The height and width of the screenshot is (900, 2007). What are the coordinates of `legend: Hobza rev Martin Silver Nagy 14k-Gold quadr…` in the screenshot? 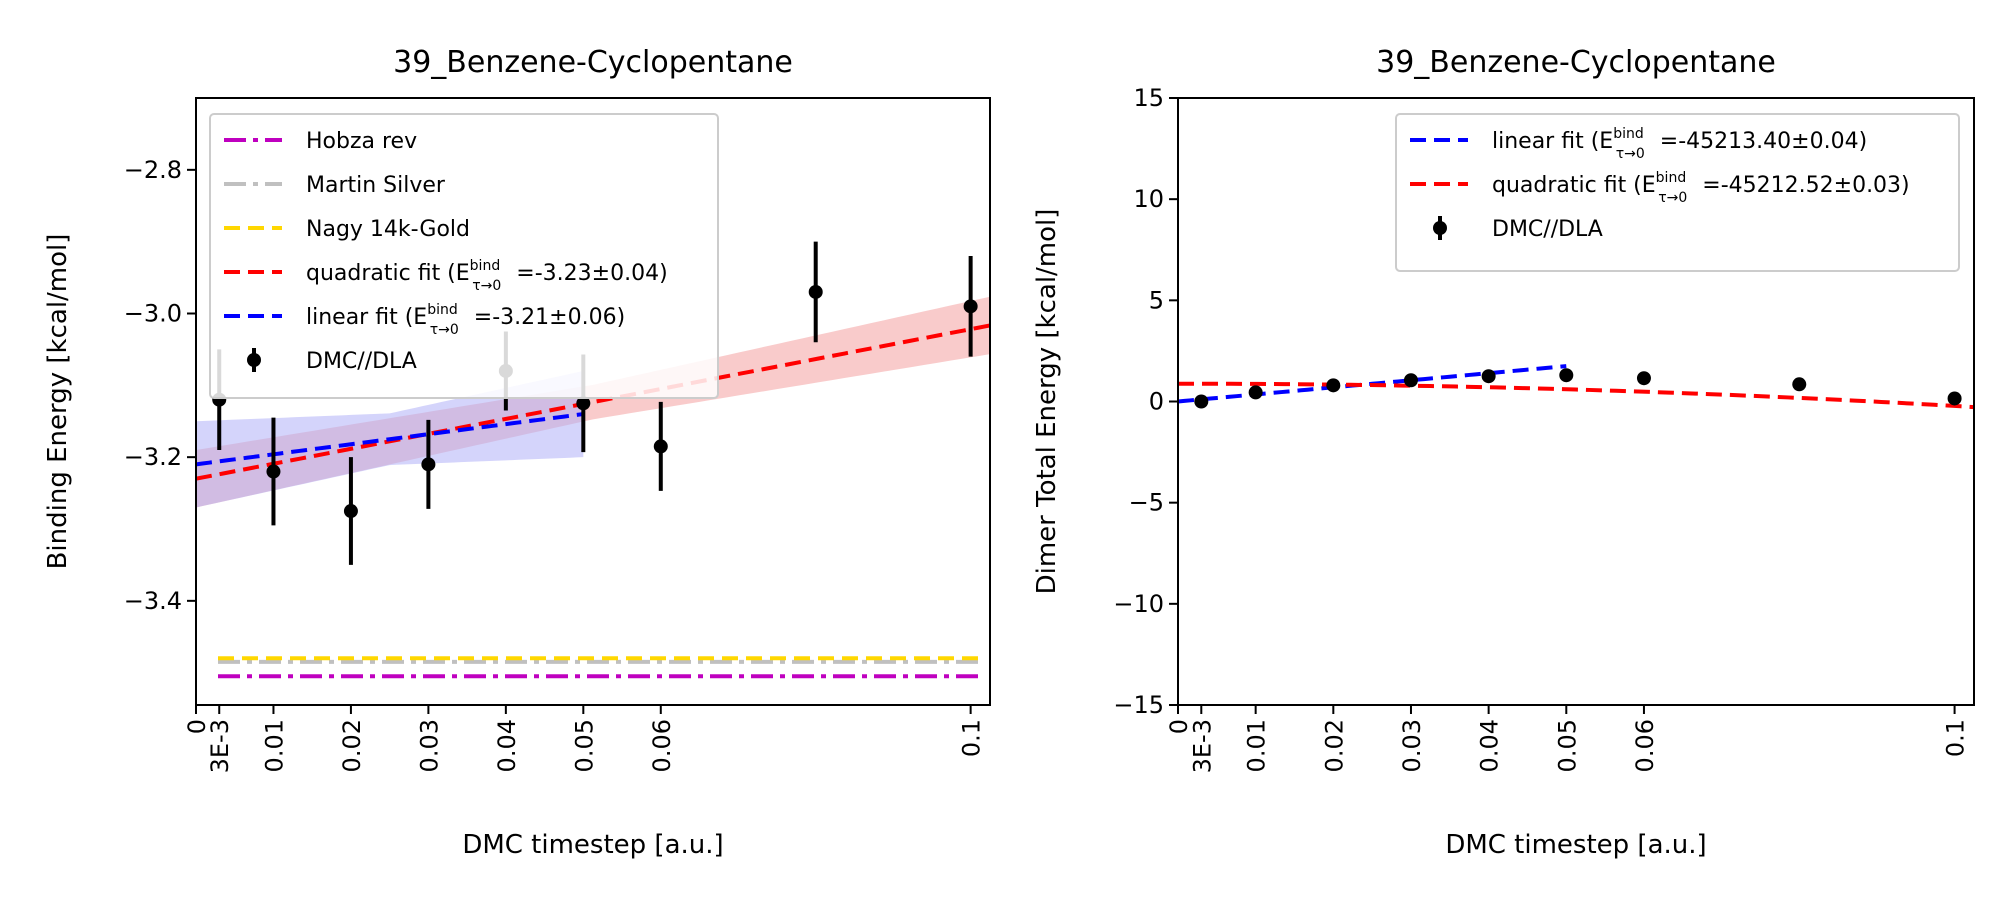 It's located at (464, 256).